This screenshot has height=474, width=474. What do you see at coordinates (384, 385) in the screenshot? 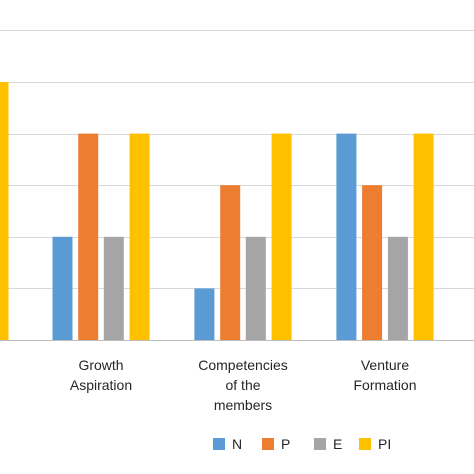
I see `category-label-line: Formation` at bounding box center [384, 385].